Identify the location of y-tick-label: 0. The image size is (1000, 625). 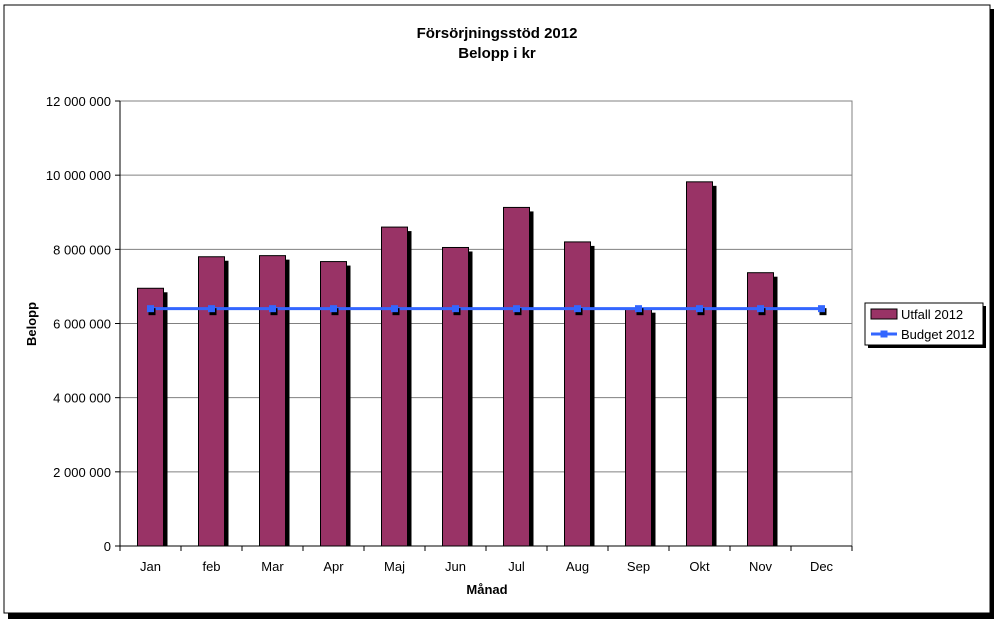
(107, 546).